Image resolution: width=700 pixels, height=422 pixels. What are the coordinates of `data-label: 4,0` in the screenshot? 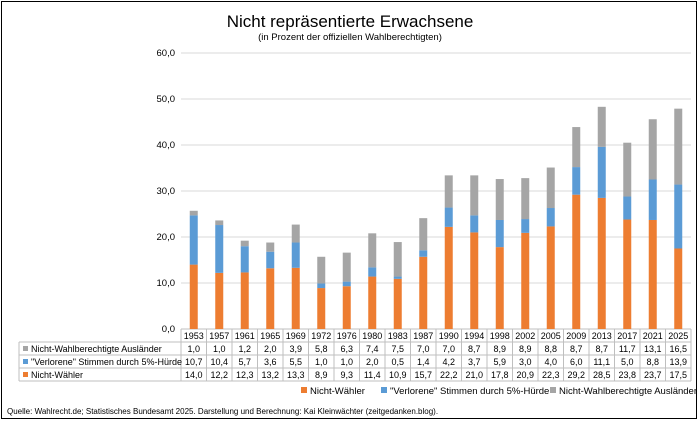 It's located at (550, 362).